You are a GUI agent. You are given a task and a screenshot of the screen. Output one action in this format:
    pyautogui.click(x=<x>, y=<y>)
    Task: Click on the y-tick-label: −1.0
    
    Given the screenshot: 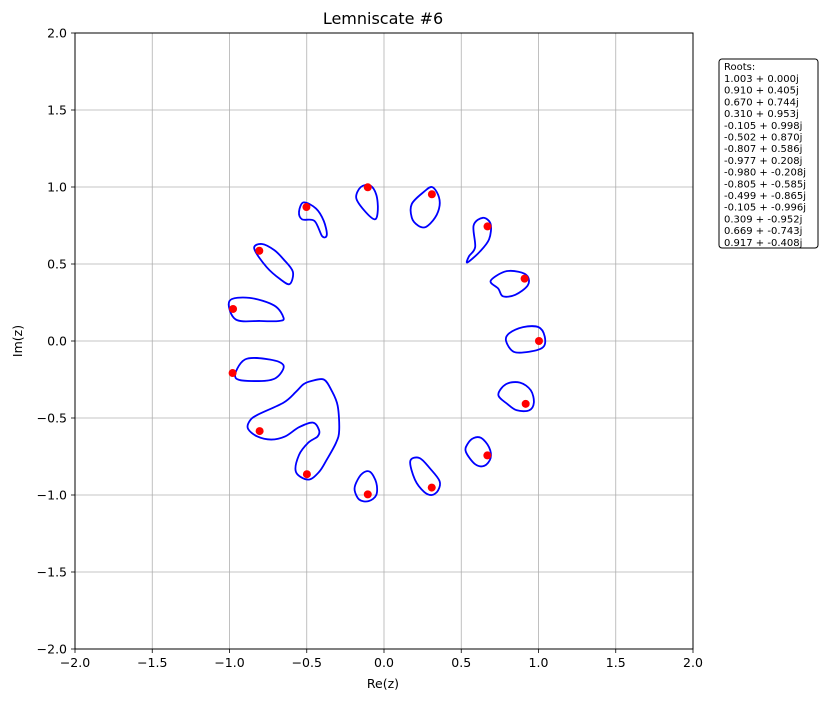 What is the action you would take?
    pyautogui.click(x=52, y=495)
    